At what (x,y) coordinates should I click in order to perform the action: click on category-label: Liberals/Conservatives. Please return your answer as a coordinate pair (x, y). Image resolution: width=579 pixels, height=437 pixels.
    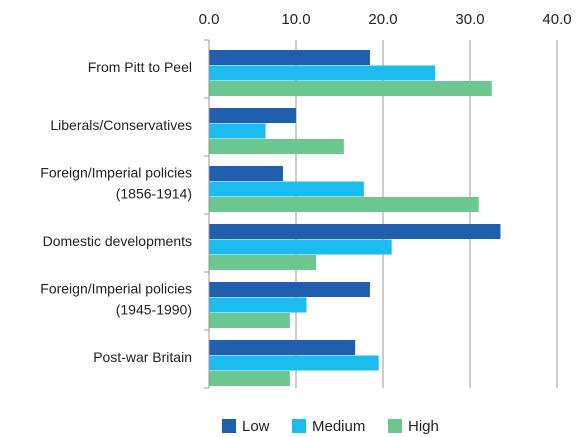
    Looking at the image, I should click on (121, 125).